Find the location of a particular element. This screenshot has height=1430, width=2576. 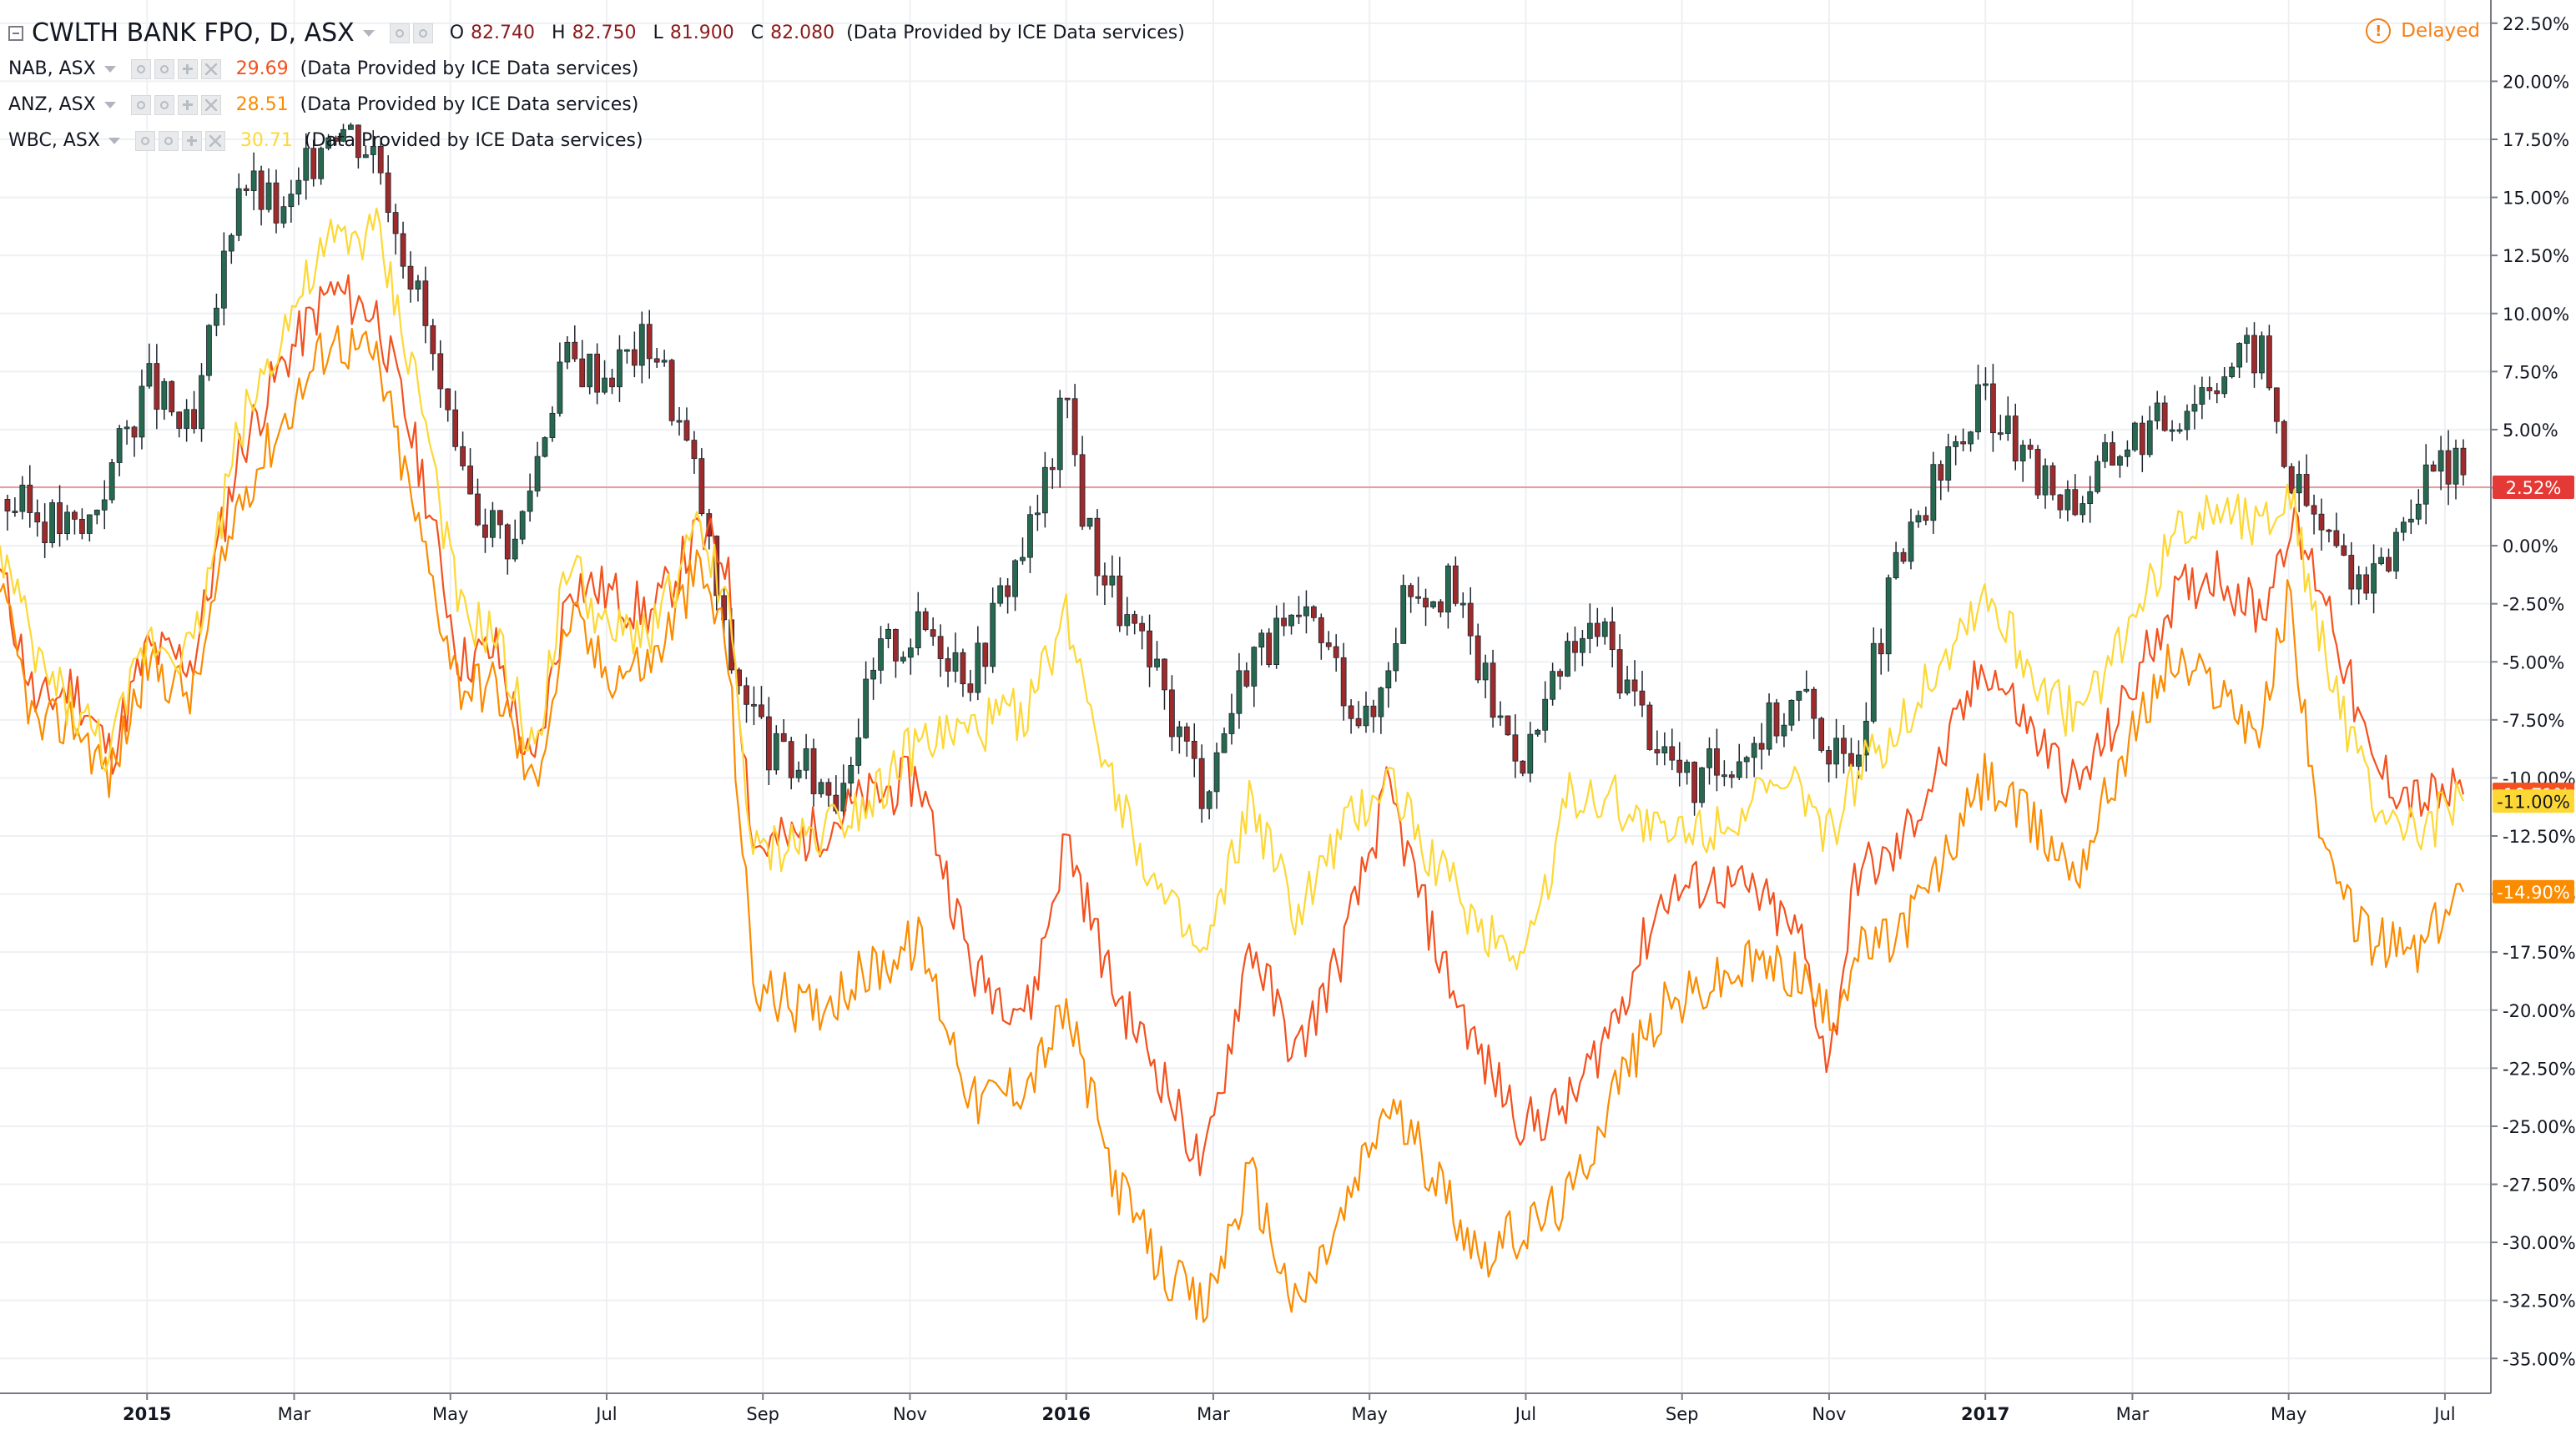

chevron-down-icon is located at coordinates (368, 33).